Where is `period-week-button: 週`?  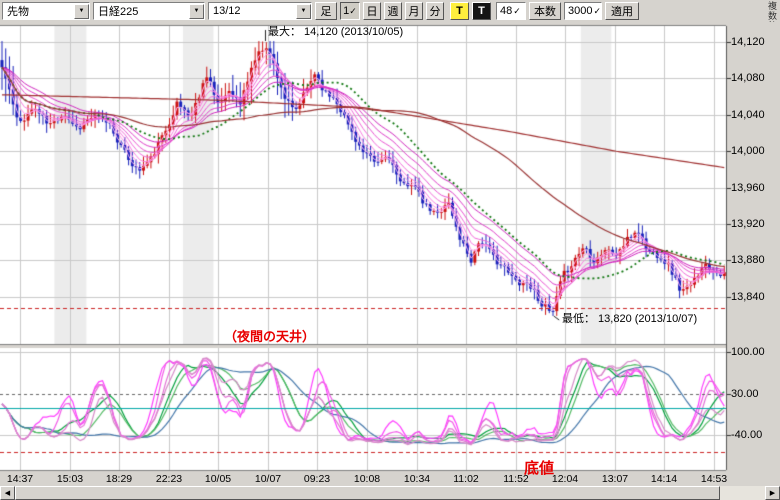 period-week-button: 週 is located at coordinates (393, 11).